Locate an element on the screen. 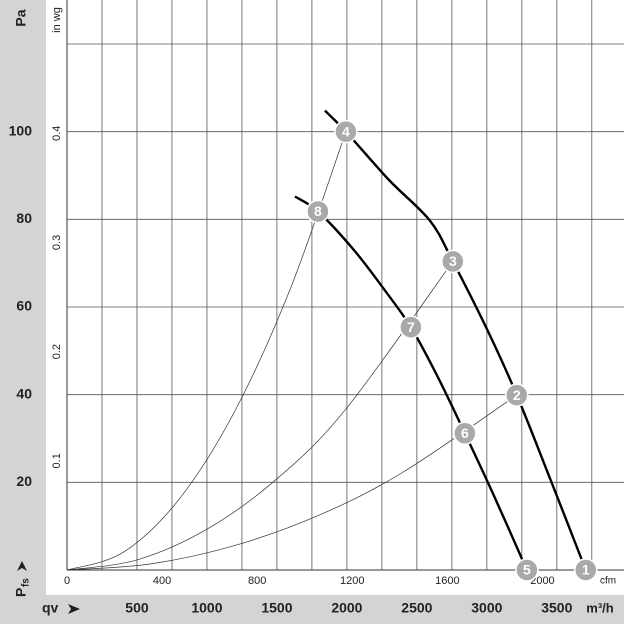 Image resolution: width=624 pixels, height=629 pixels. q-label: qv is located at coordinates (50, 608).